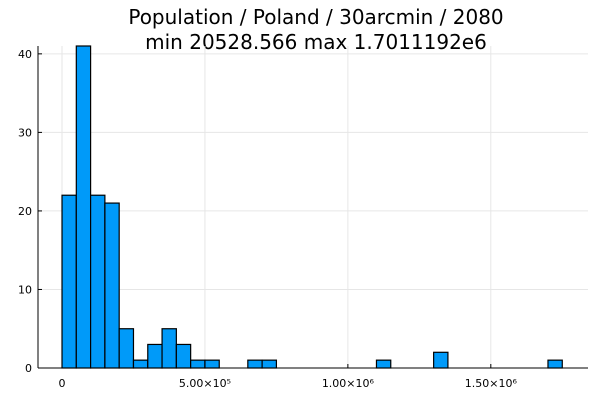 The width and height of the screenshot is (600, 400). I want to click on x-tick-label: 1.50×10⁶, so click(491, 383).